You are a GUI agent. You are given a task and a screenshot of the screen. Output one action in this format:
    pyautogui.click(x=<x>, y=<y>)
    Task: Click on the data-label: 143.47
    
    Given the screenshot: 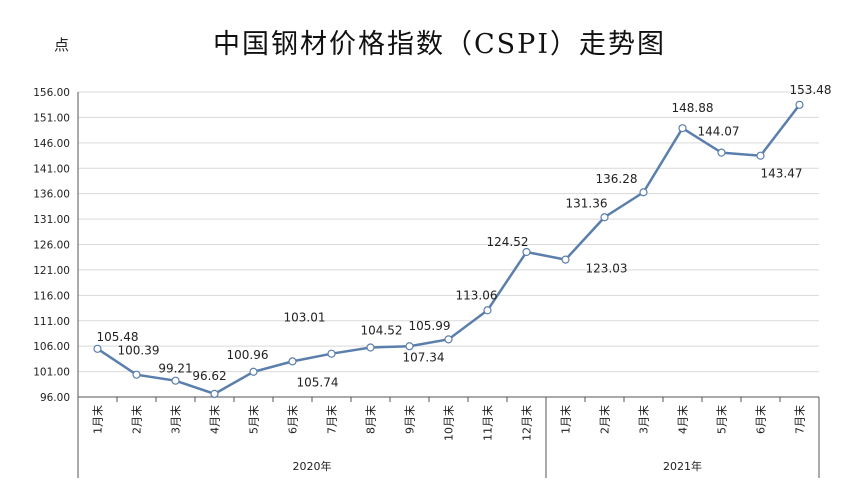 What is the action you would take?
    pyautogui.click(x=782, y=174)
    